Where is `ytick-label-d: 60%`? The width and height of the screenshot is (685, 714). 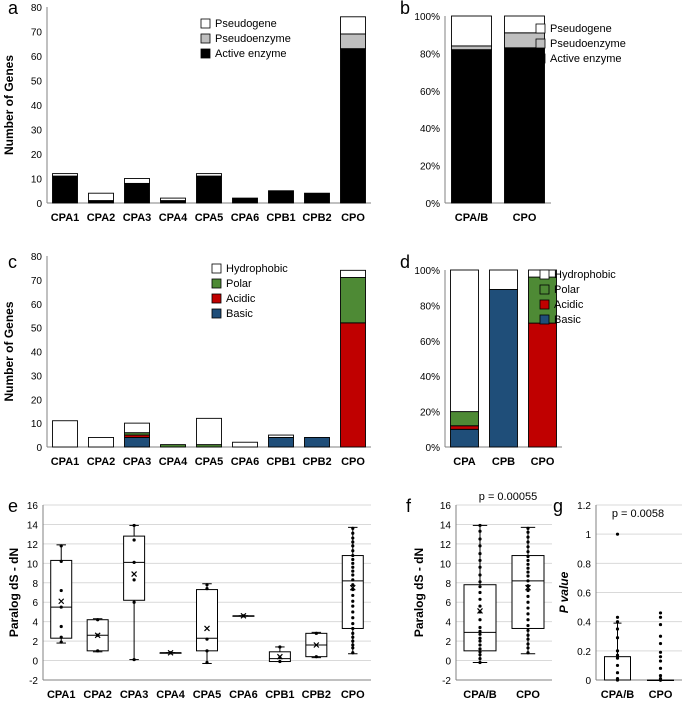 ytick-label-d: 60% is located at coordinates (430, 342).